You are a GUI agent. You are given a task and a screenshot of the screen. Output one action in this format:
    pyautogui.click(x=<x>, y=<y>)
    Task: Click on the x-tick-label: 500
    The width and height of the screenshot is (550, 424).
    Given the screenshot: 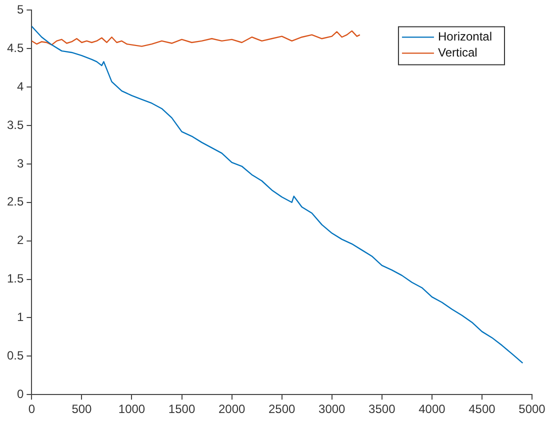 What is the action you would take?
    pyautogui.click(x=82, y=409)
    